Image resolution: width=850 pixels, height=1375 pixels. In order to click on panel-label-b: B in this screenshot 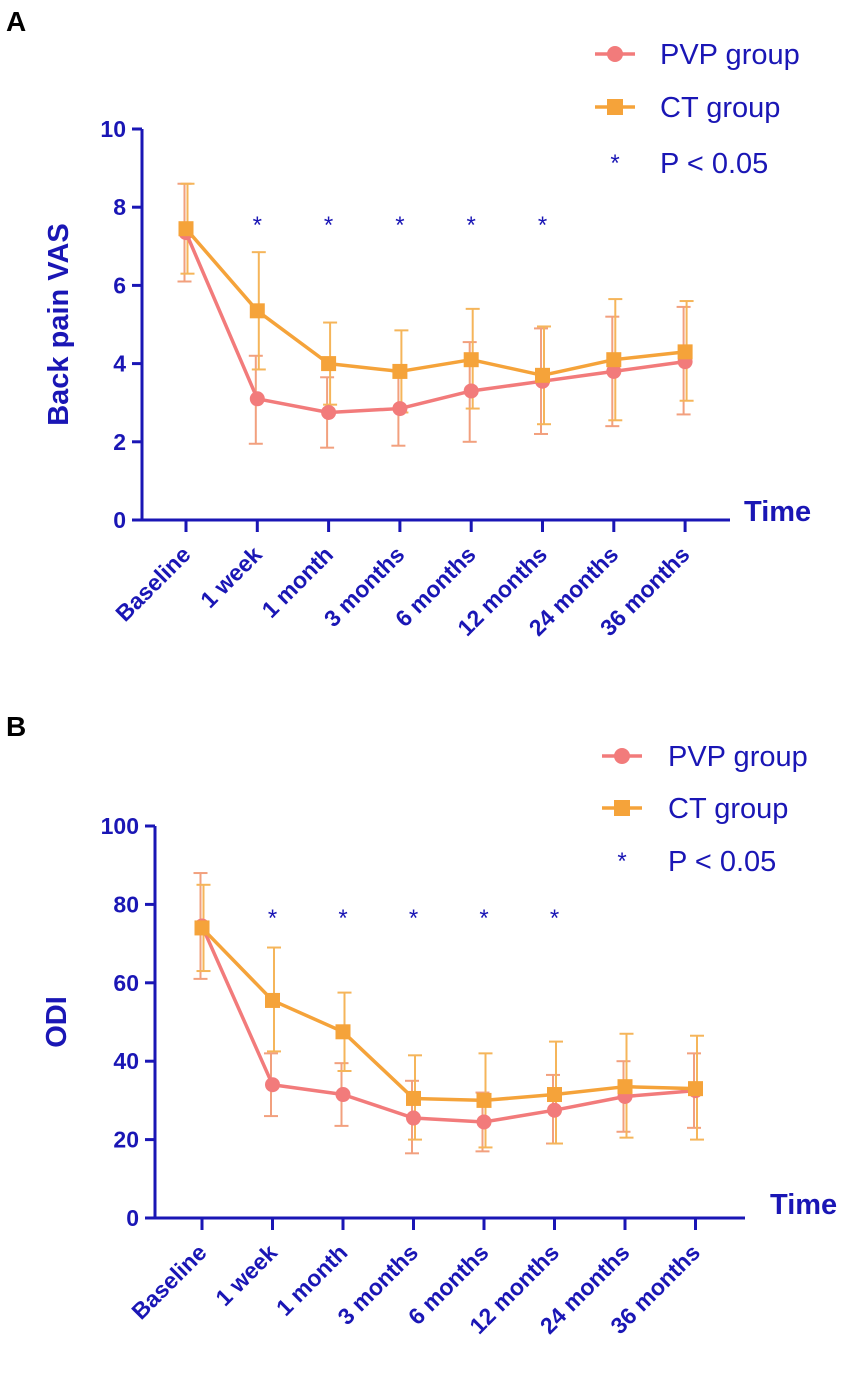, I will do `click(16, 726)`.